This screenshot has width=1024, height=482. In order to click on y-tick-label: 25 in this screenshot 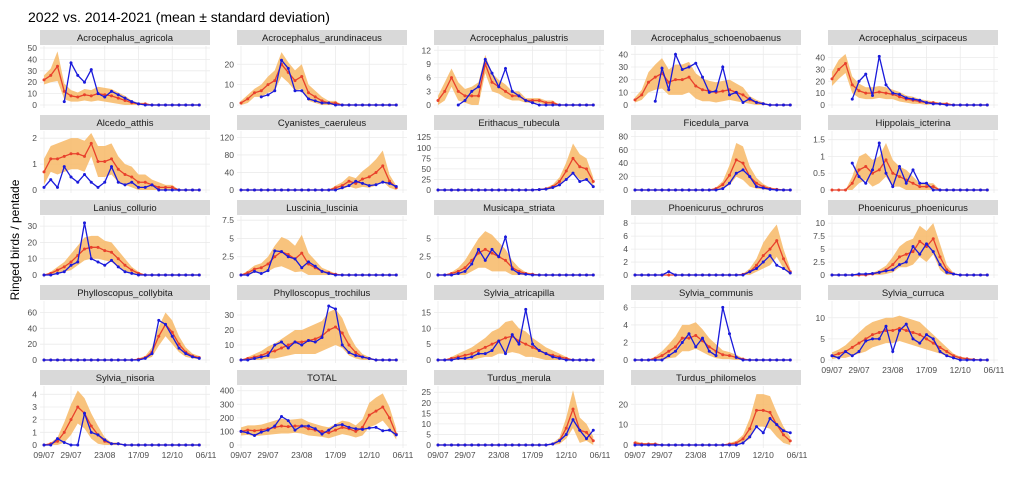, I will do `click(427, 392)`.